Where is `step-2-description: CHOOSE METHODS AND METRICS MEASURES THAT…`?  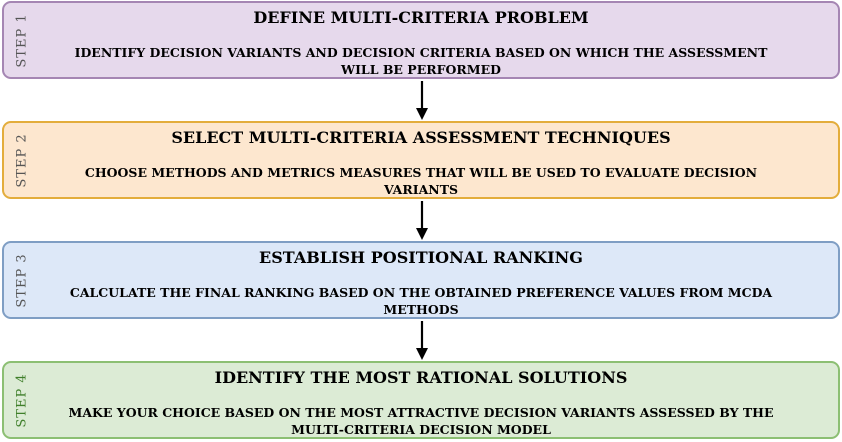 step-2-description: CHOOSE METHODS AND METRICS MEASURES THAT… is located at coordinates (421, 181).